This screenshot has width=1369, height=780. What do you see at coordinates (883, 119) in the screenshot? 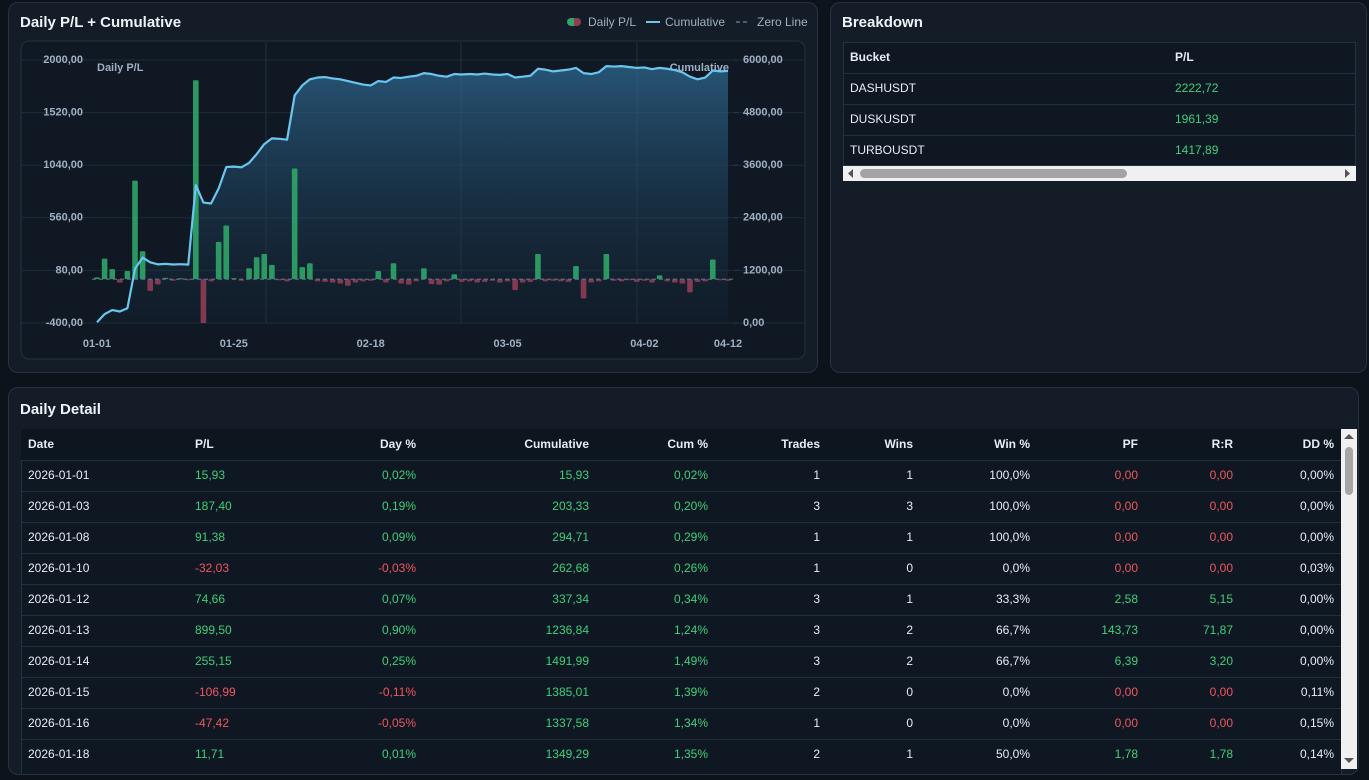
I see `table-cell: DUSKUSDT` at bounding box center [883, 119].